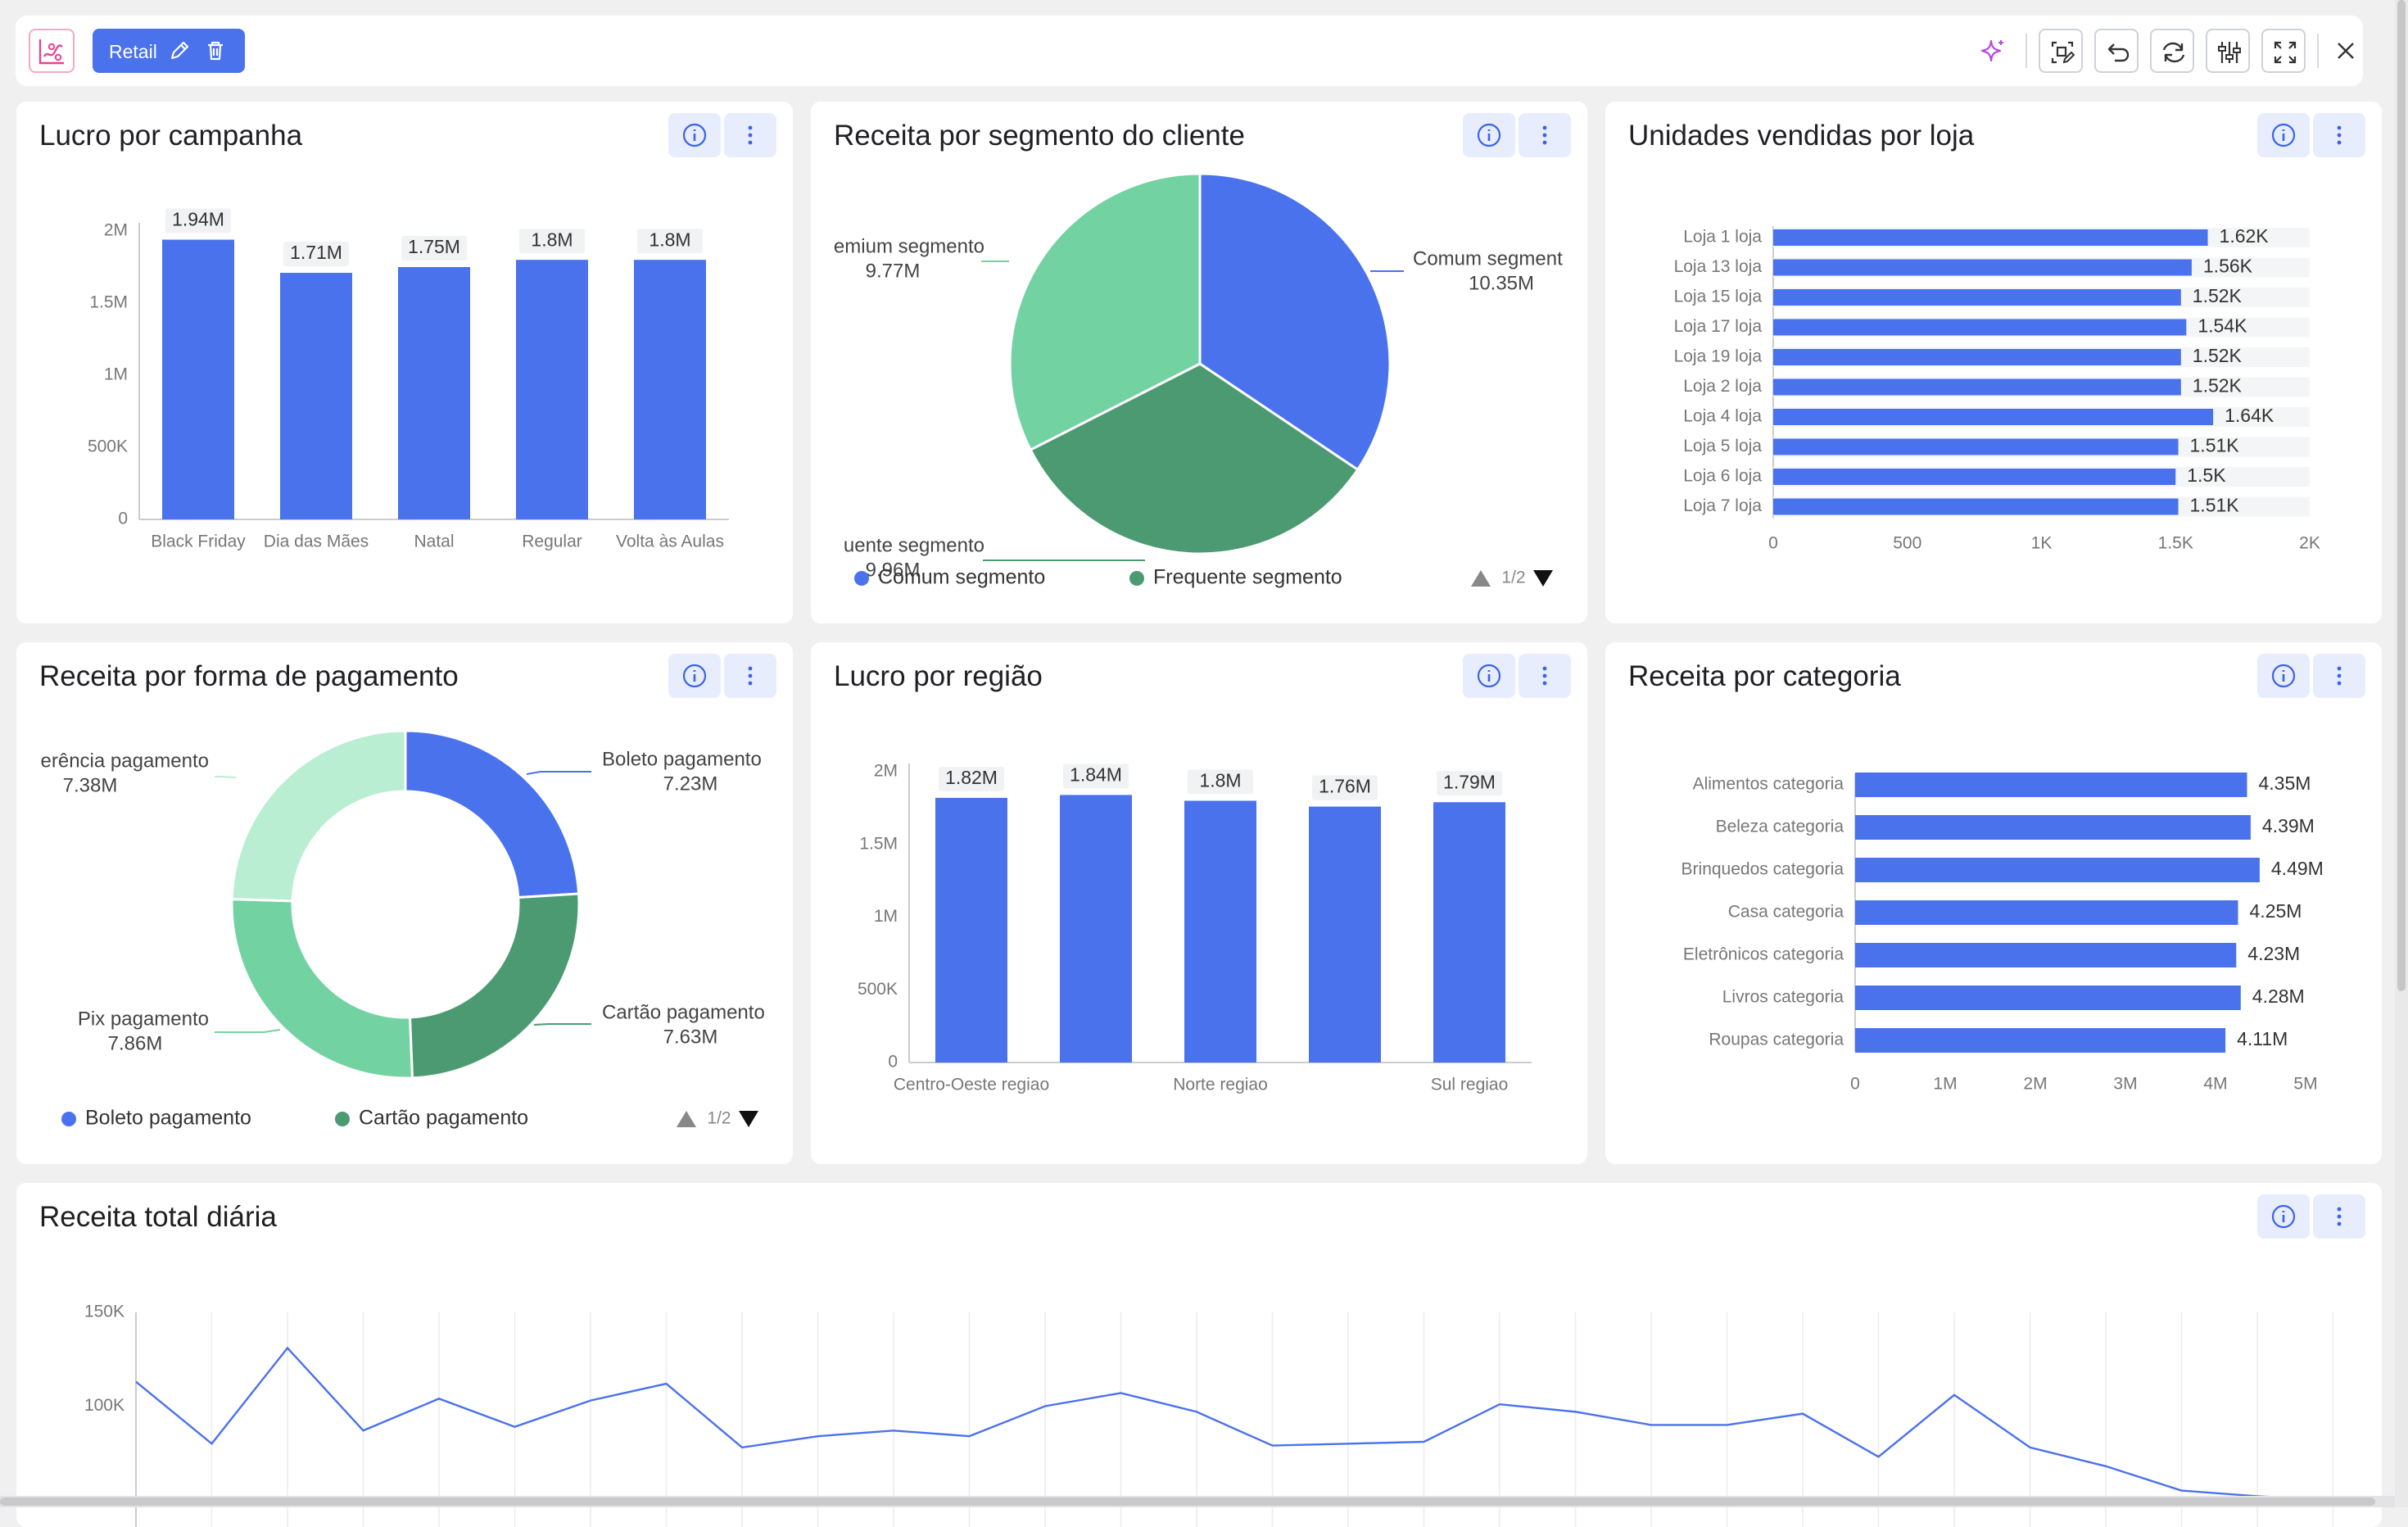 The height and width of the screenshot is (1527, 2408). What do you see at coordinates (2035, 1084) in the screenshot?
I see `x-tick-label: 2M` at bounding box center [2035, 1084].